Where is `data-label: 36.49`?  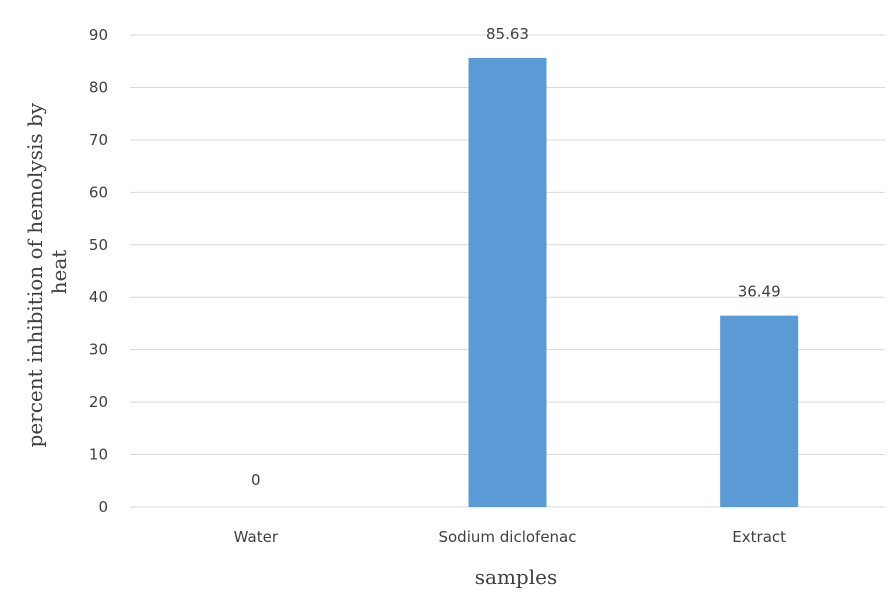
data-label: 36.49 is located at coordinates (759, 292).